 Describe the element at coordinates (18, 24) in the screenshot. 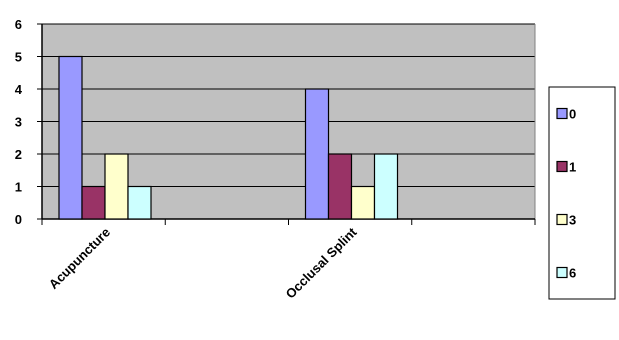

I see `y-tick-label: 6` at that location.